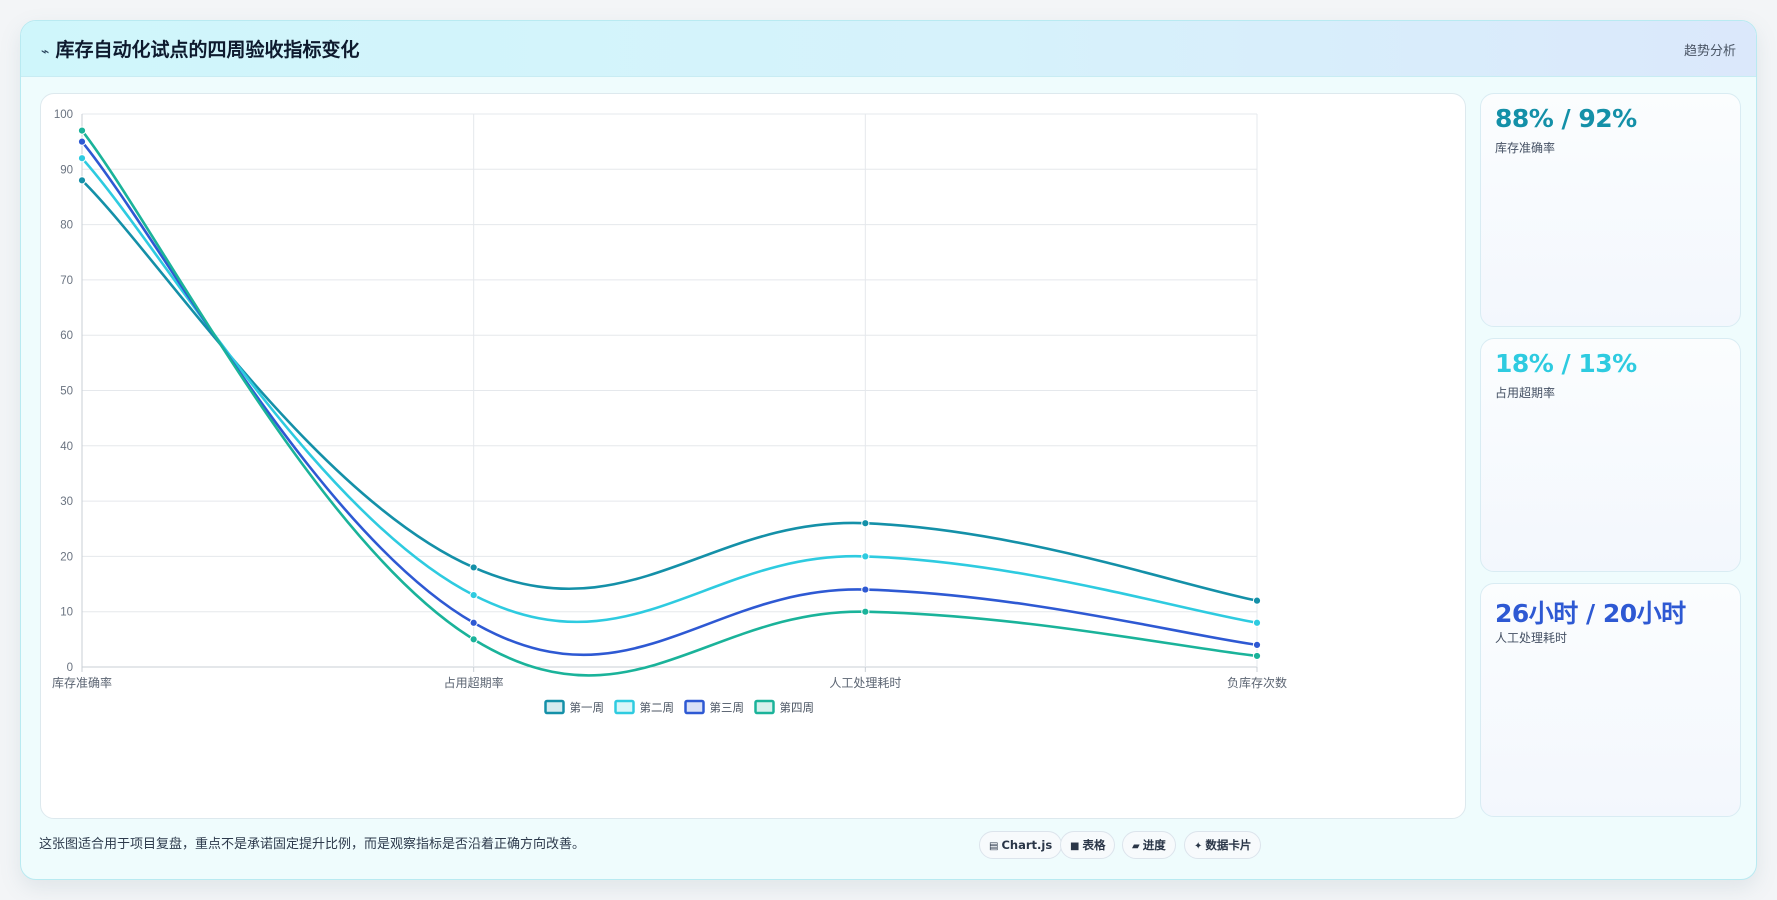  I want to click on y-tick-label: 20, so click(66, 557).